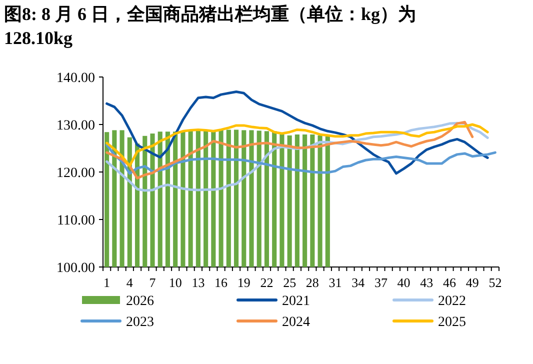 The image size is (533, 364). I want to click on chart-title: 图8: 8 月 6 日，全国商品猪出栏均重（单位：kg）为128.10kg, so click(211, 26).